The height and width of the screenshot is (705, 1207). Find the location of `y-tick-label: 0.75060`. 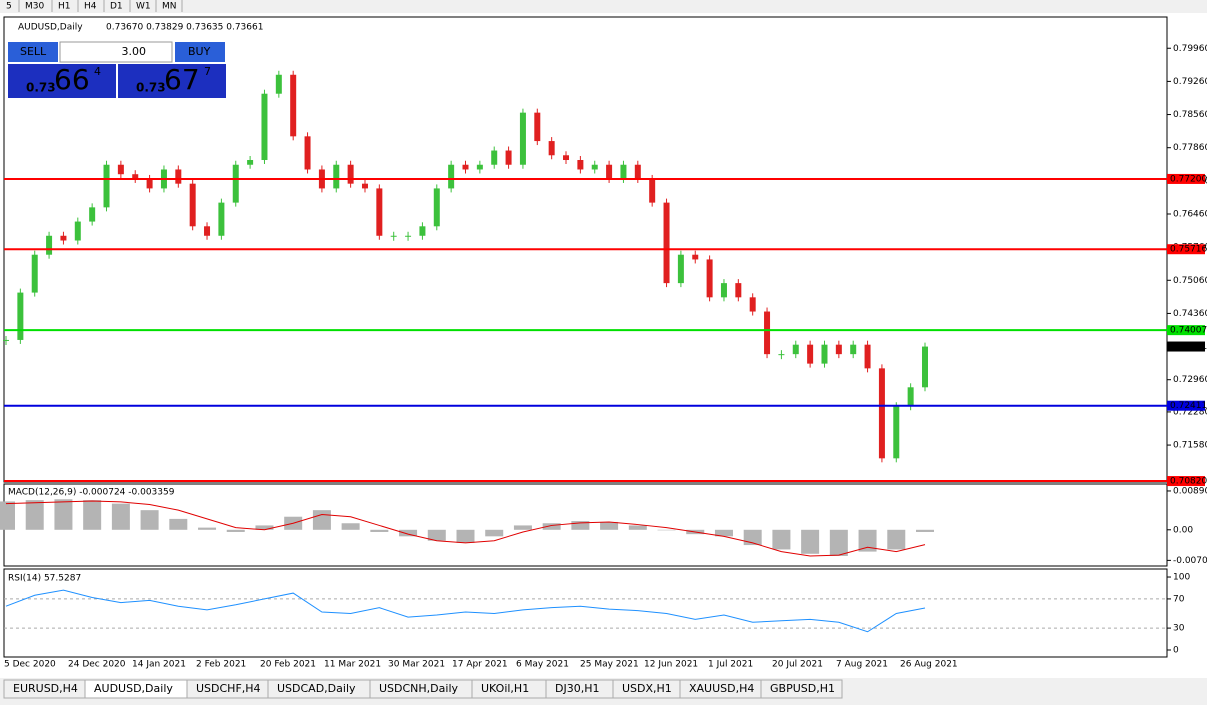

y-tick-label: 0.75060 is located at coordinates (1190, 281).